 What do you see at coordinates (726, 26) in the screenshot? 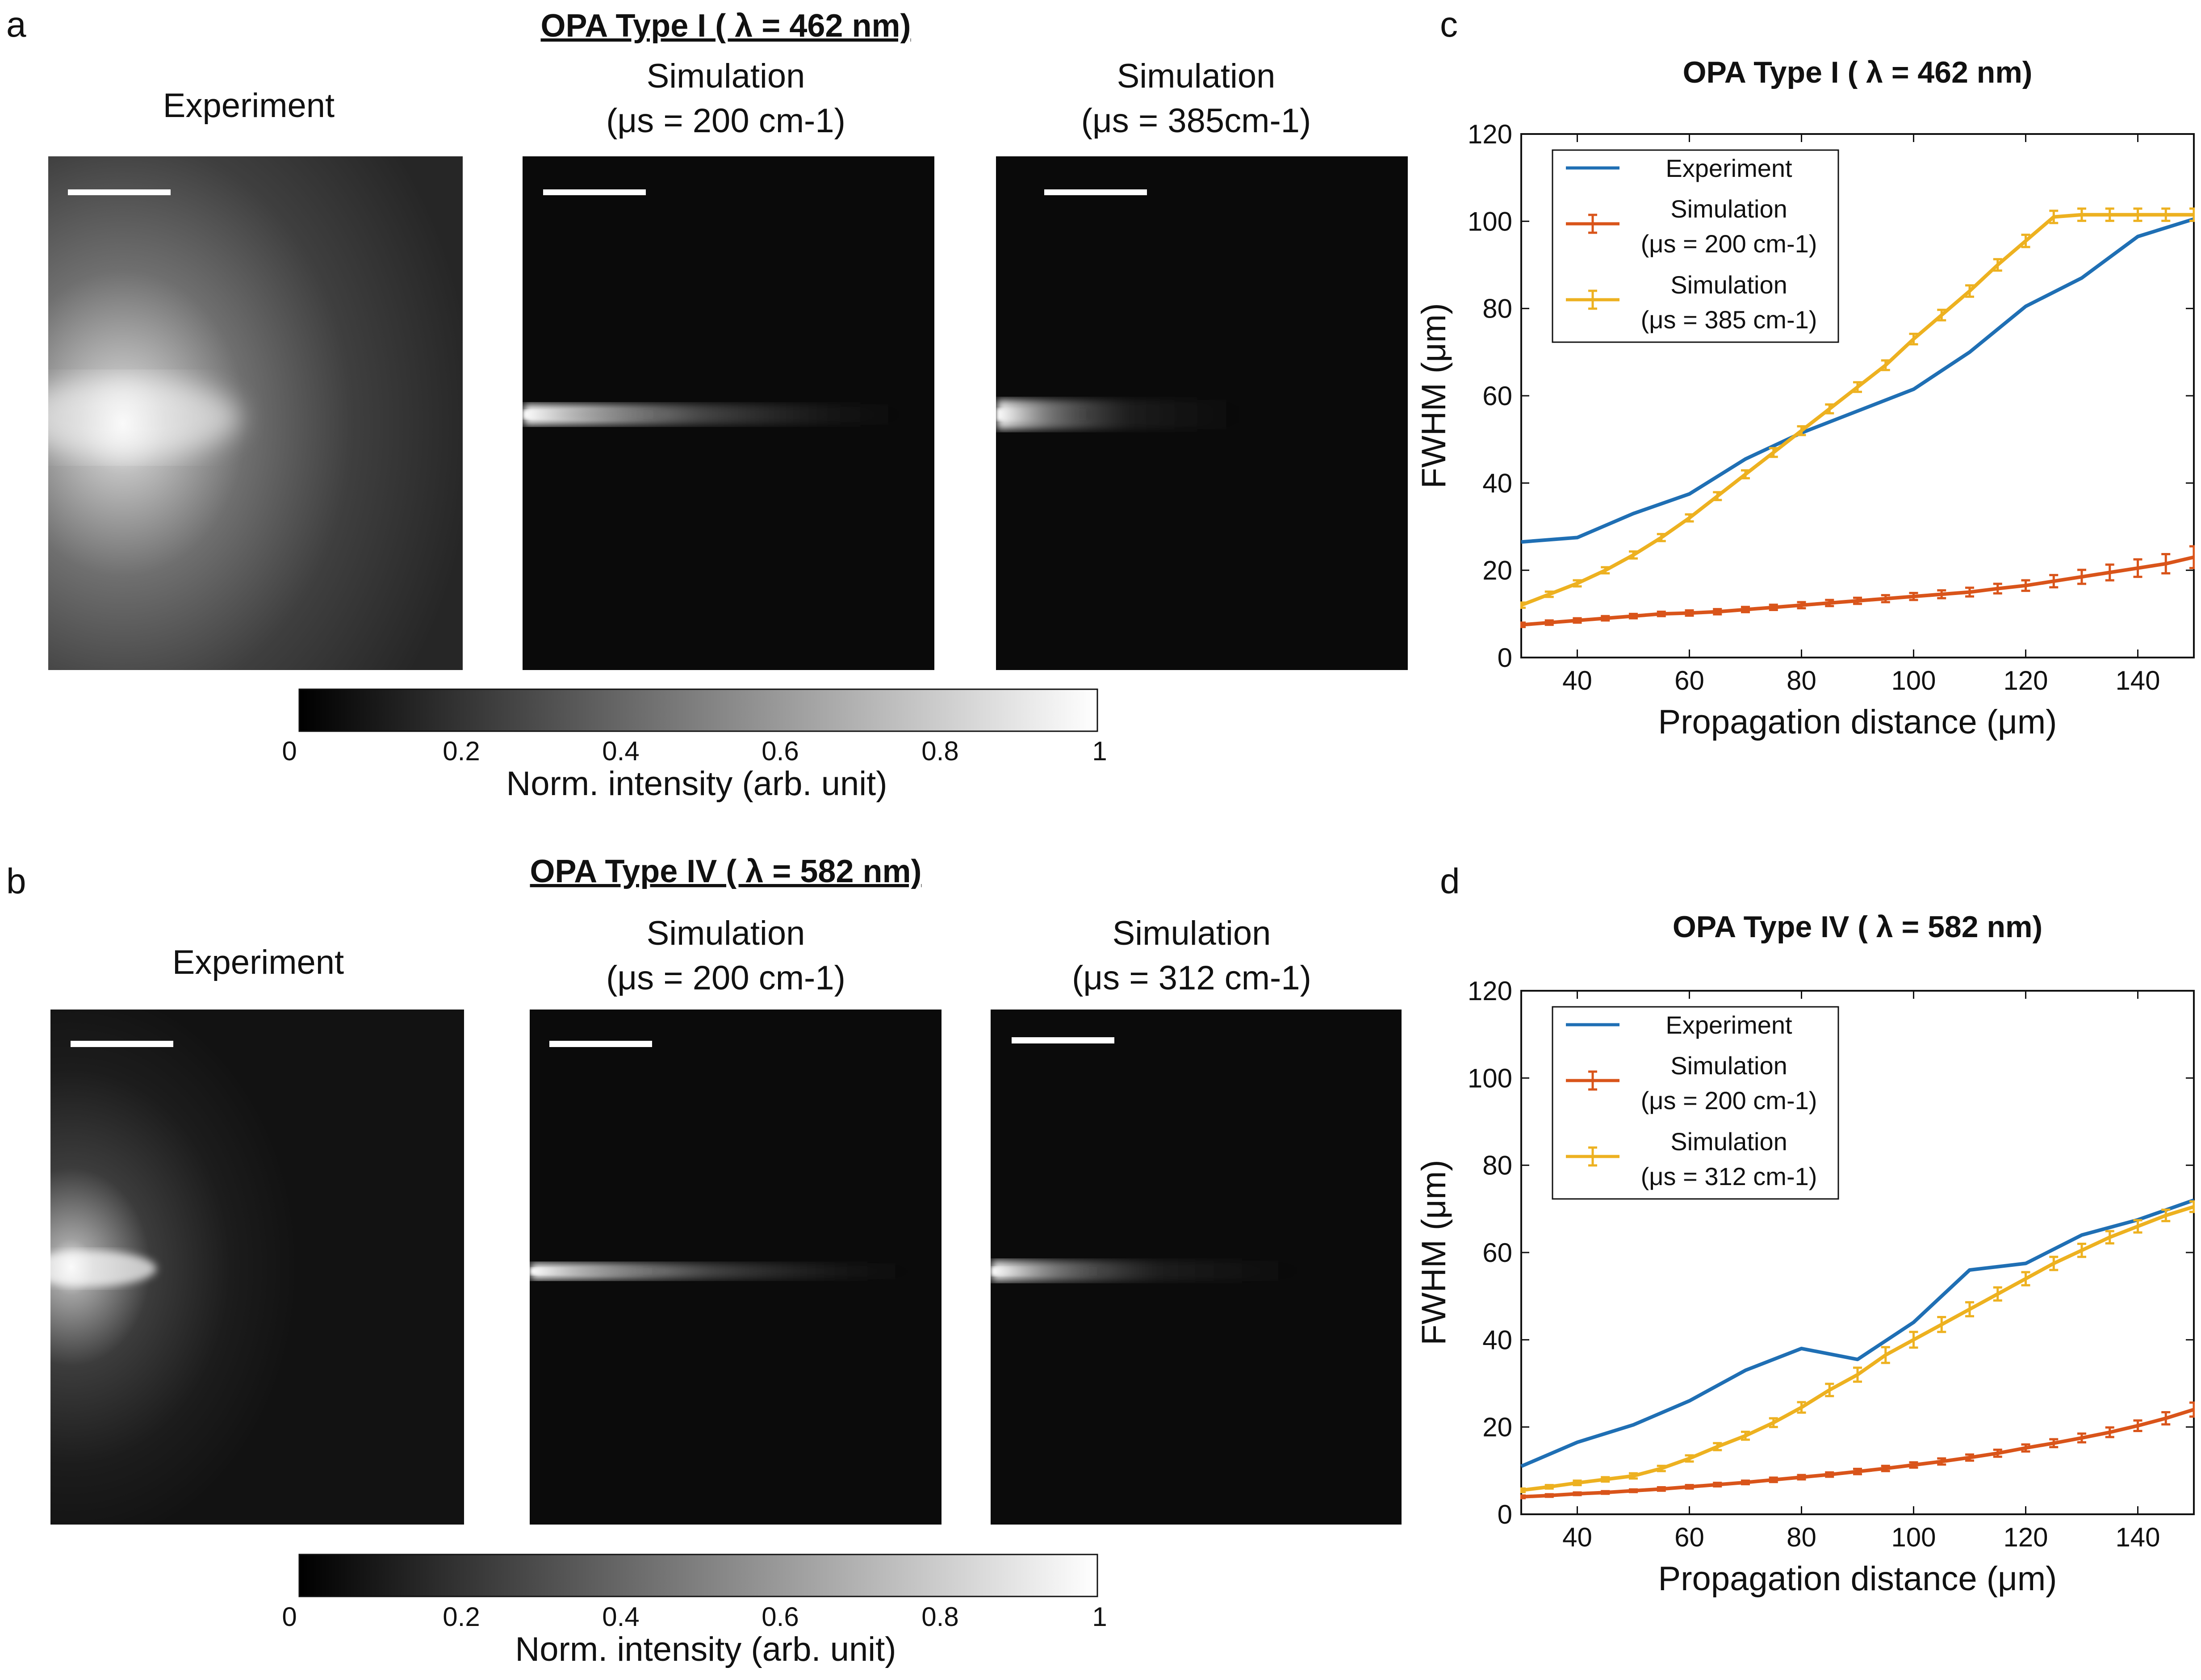
I see `panel-a-title: OPA Type I ( λ = 462 nm)` at bounding box center [726, 26].